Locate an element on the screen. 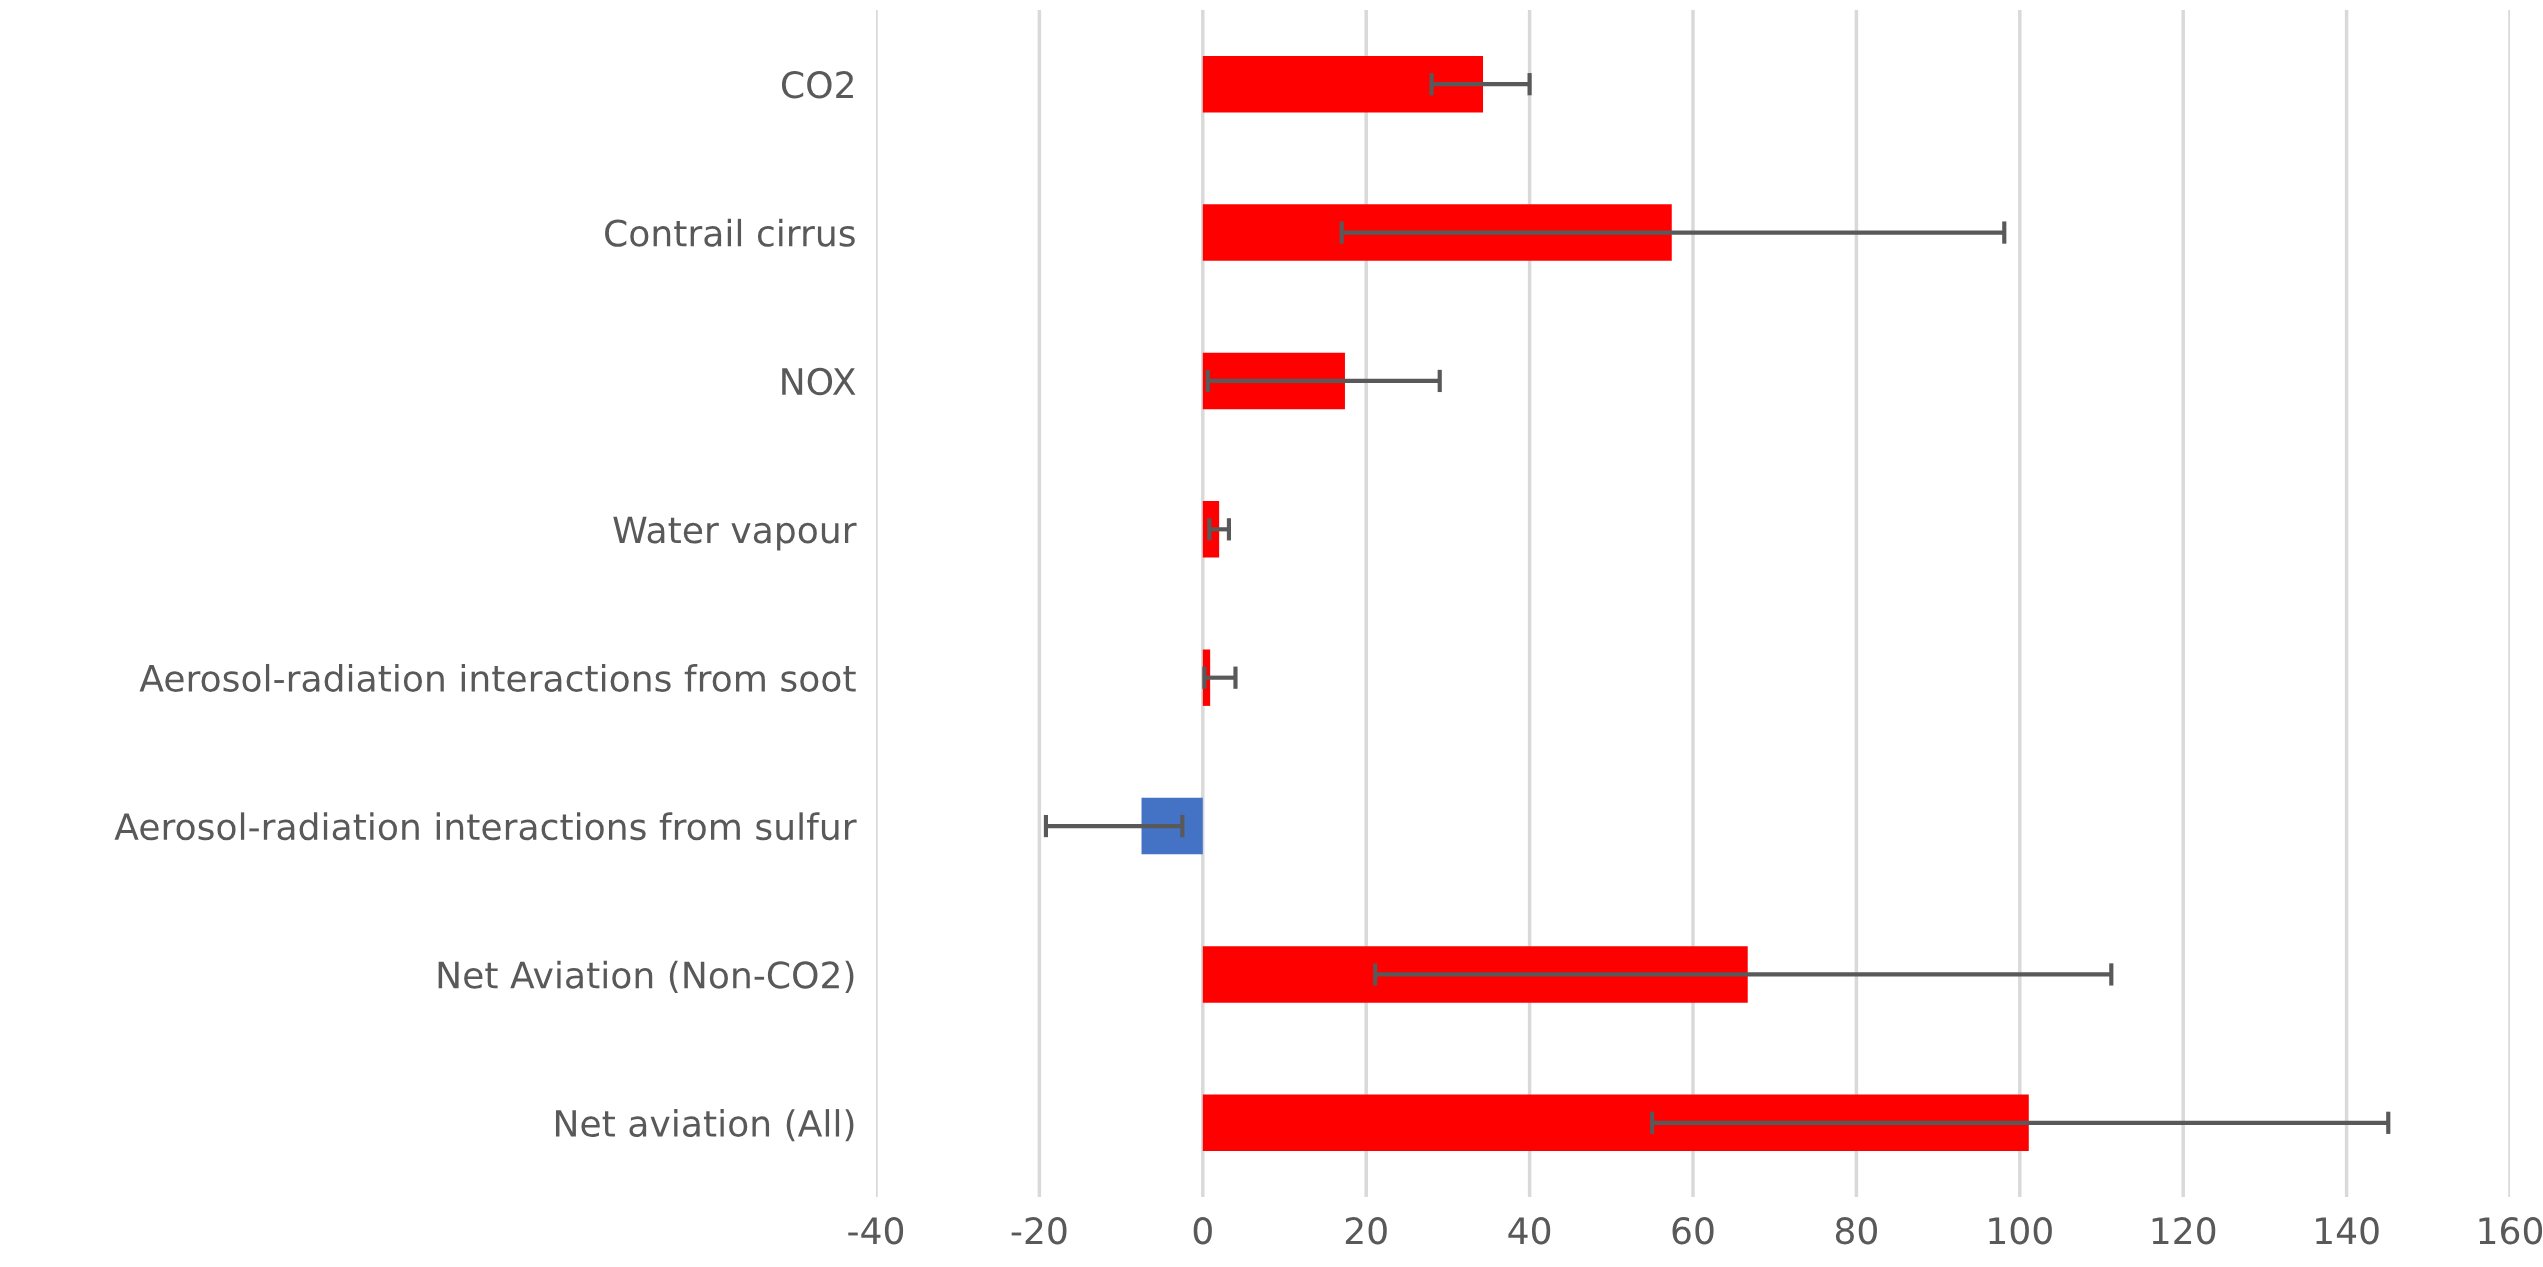 The width and height of the screenshot is (2543, 1267). x-tick-label: 100 is located at coordinates (2020, 1231).